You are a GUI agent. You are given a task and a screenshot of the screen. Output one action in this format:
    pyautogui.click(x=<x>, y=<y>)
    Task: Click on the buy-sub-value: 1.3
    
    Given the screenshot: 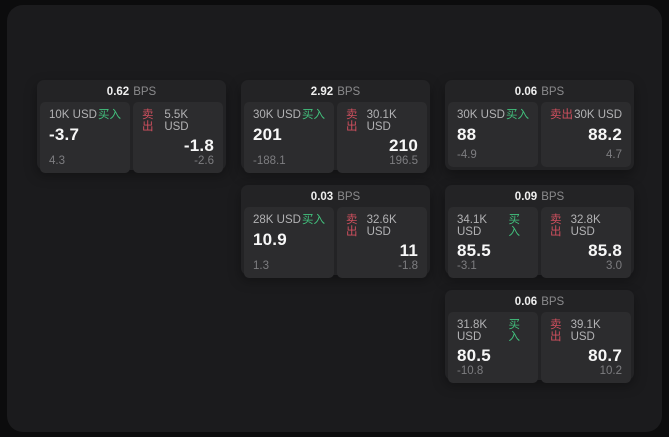 What is the action you would take?
    pyautogui.click(x=261, y=265)
    